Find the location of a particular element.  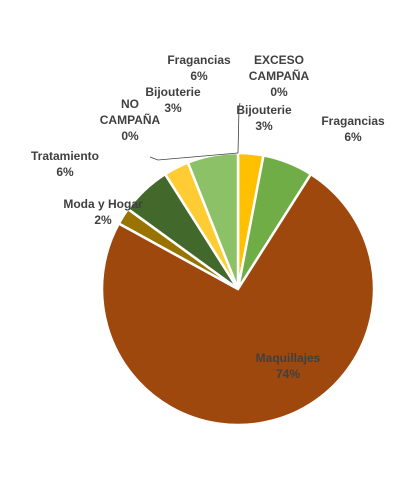

data-label-bijouterie-7: Bijouterie 3% is located at coordinates (173, 100).